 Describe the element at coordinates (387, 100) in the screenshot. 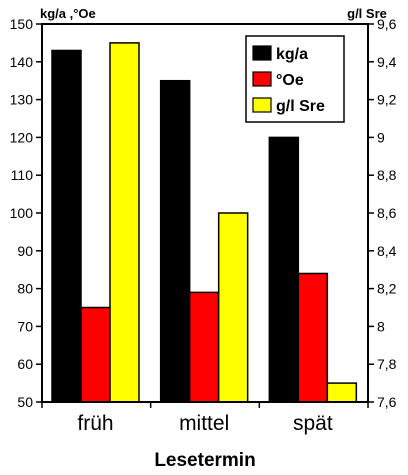

I see `right-tick-label: 9,2` at that location.